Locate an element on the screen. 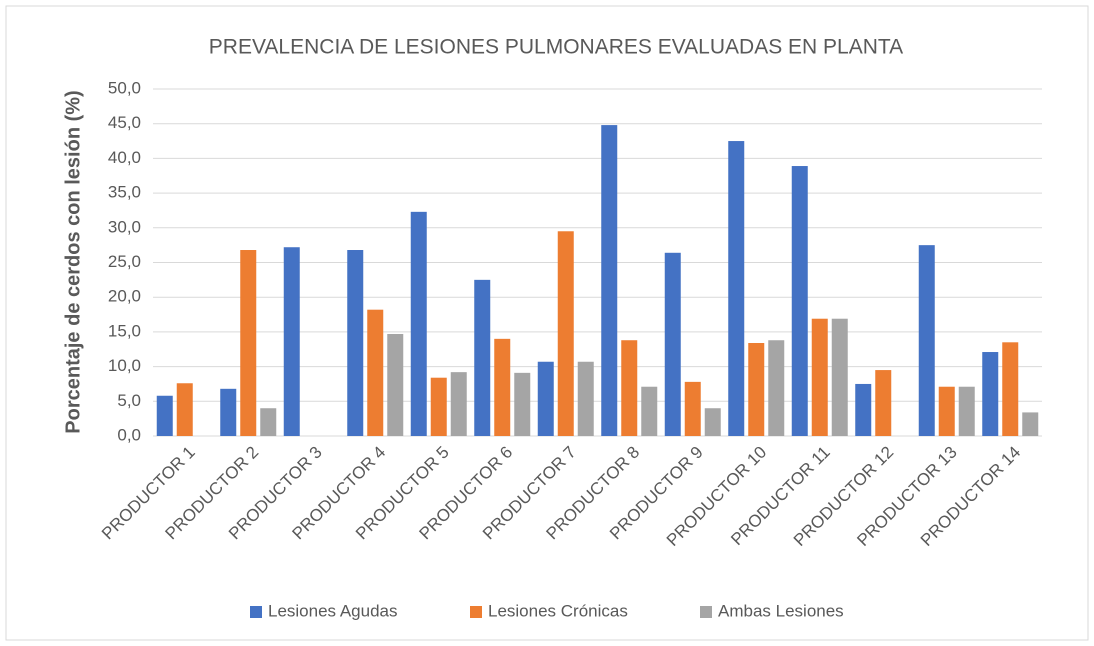 The height and width of the screenshot is (646, 1094). legend-label: Lesiones Agudas is located at coordinates (333, 610).